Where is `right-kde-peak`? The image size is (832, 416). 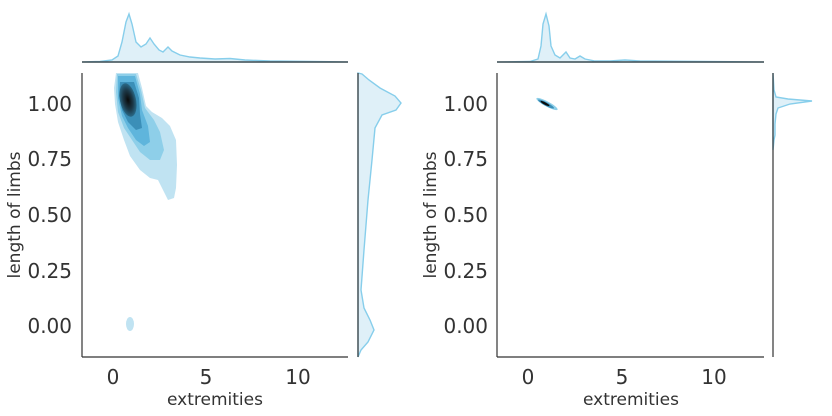
right-kde-peak is located at coordinates (545, 103).